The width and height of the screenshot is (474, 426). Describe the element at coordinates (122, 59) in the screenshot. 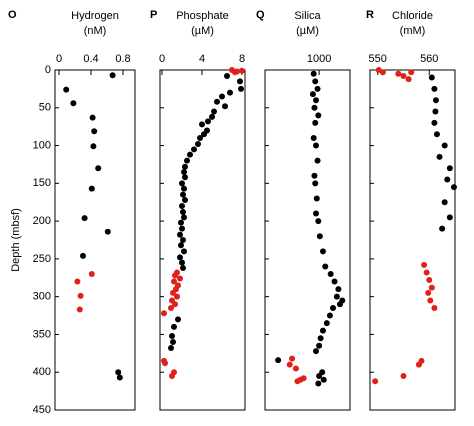

I see `x-tick-label: 0.8` at that location.